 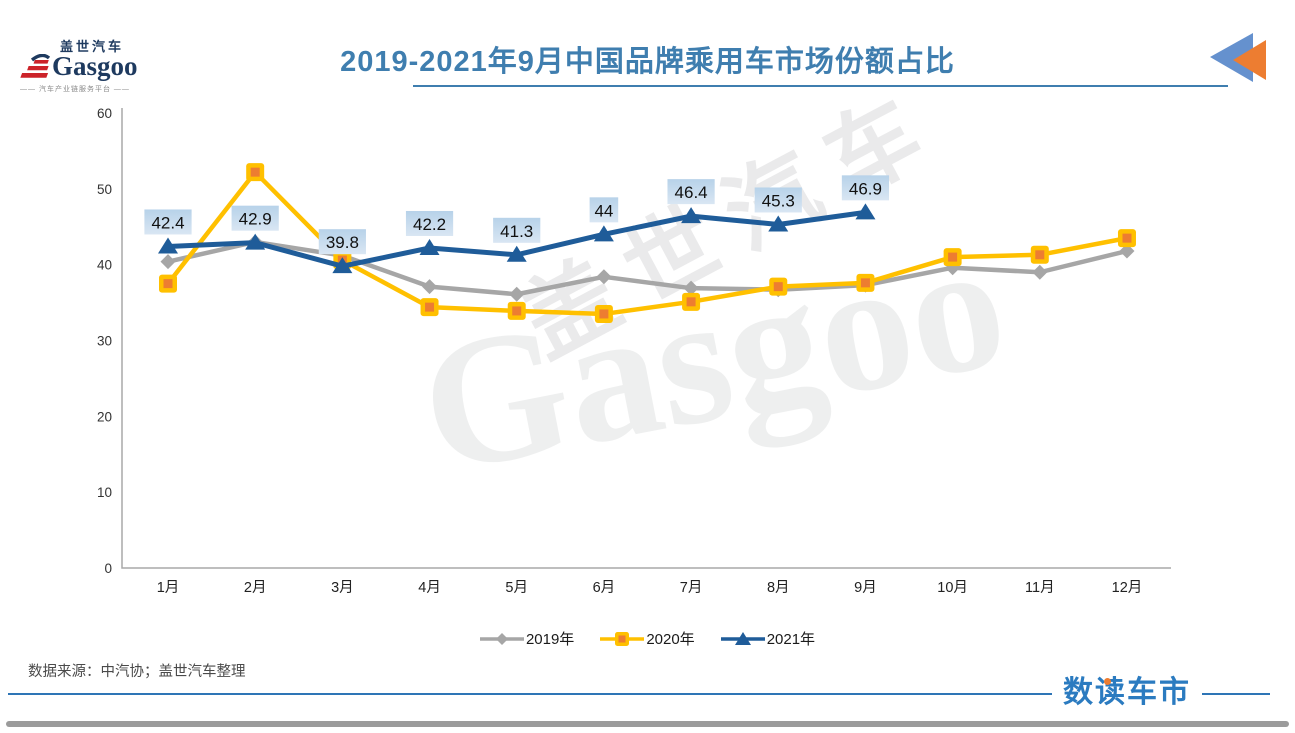 I want to click on data-source-note: 数据来源：中汽协；盖世汽车整理, so click(x=137, y=672).